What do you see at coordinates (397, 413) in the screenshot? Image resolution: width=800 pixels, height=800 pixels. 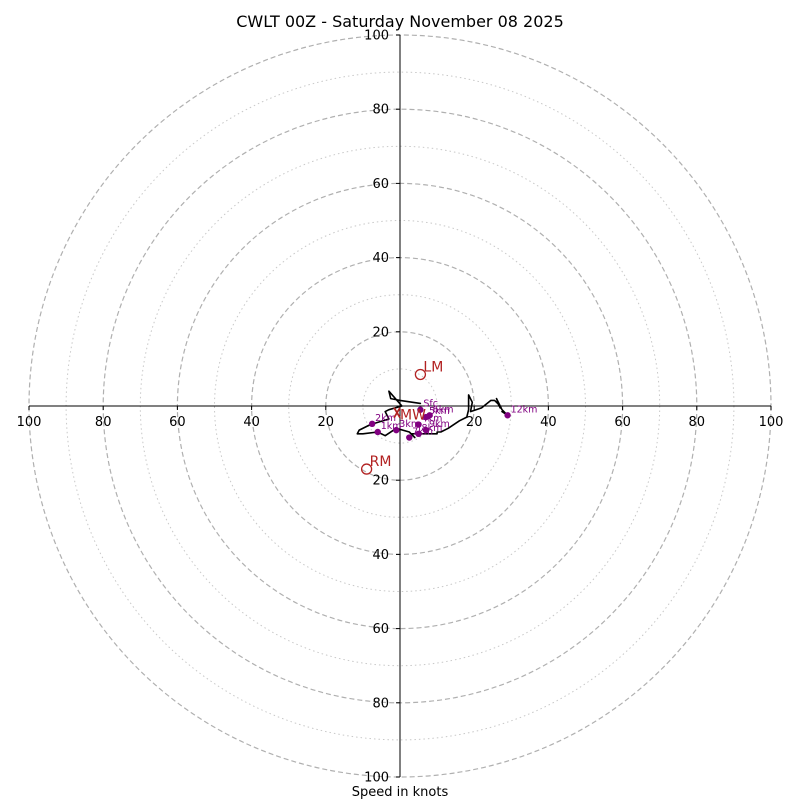 I see `mean-wind-marker` at bounding box center [397, 413].